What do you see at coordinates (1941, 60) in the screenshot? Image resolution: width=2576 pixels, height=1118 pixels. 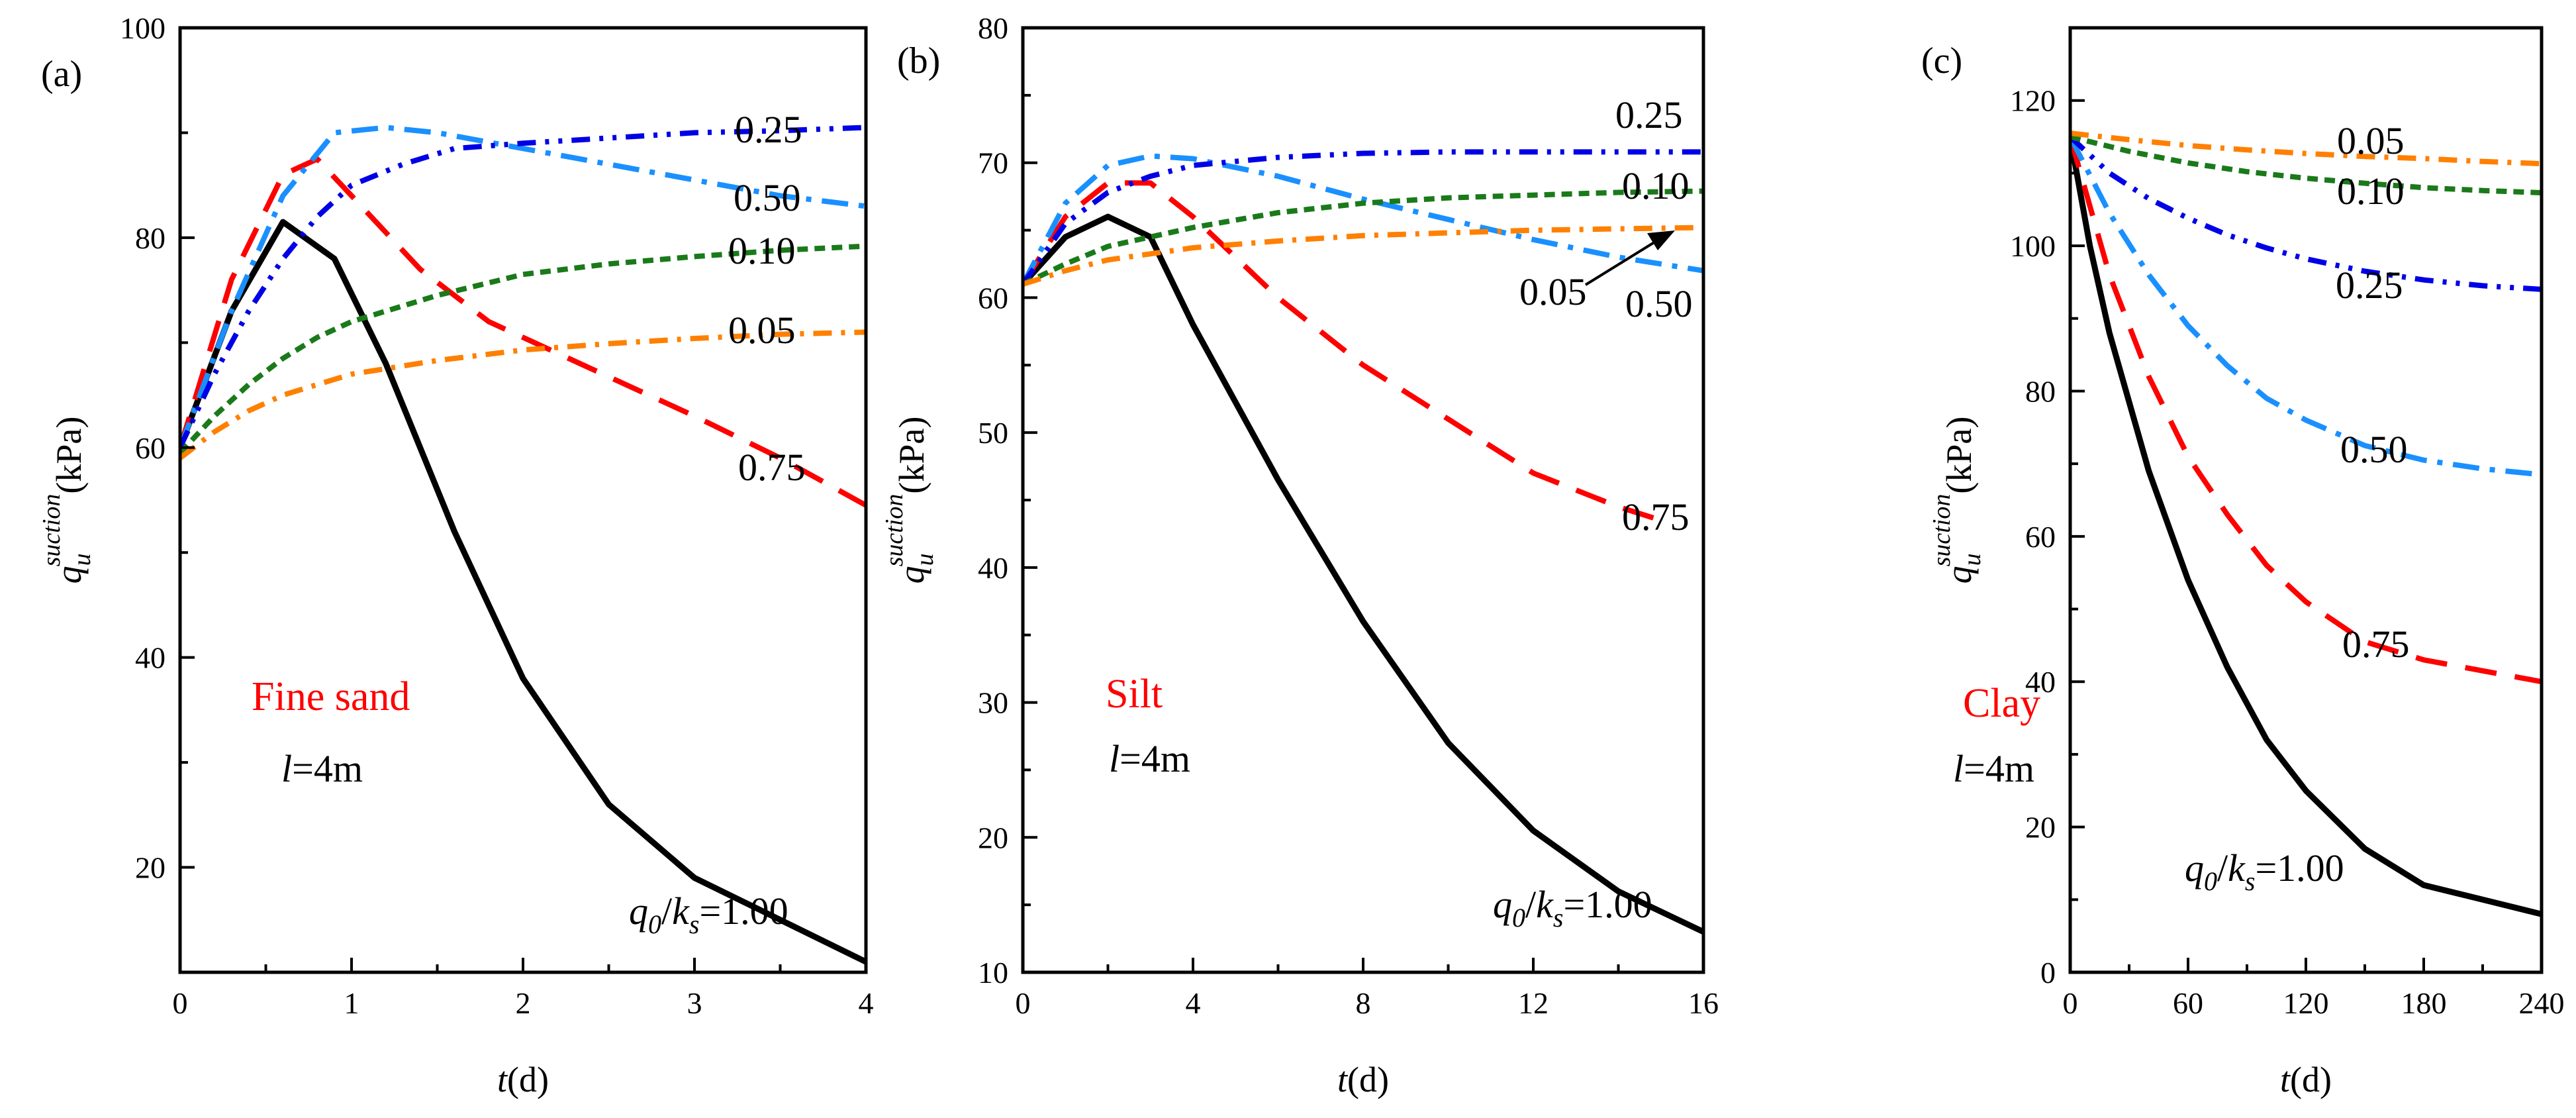 I see `panel-label: (c)` at bounding box center [1941, 60].